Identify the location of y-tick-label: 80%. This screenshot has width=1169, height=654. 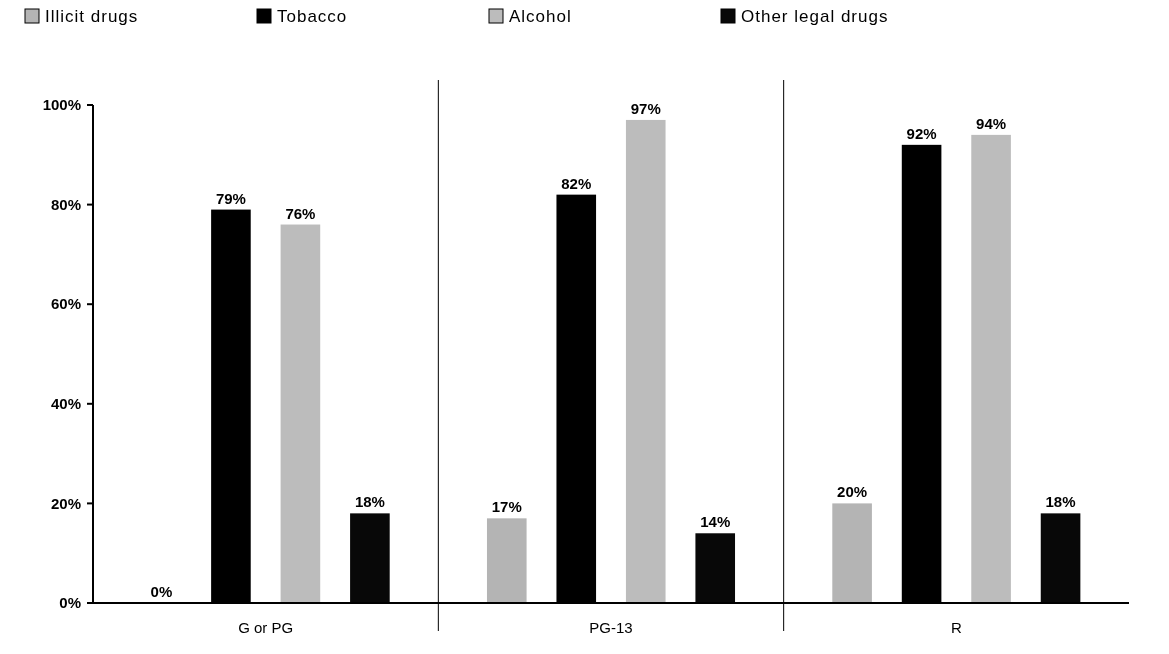
(65, 204).